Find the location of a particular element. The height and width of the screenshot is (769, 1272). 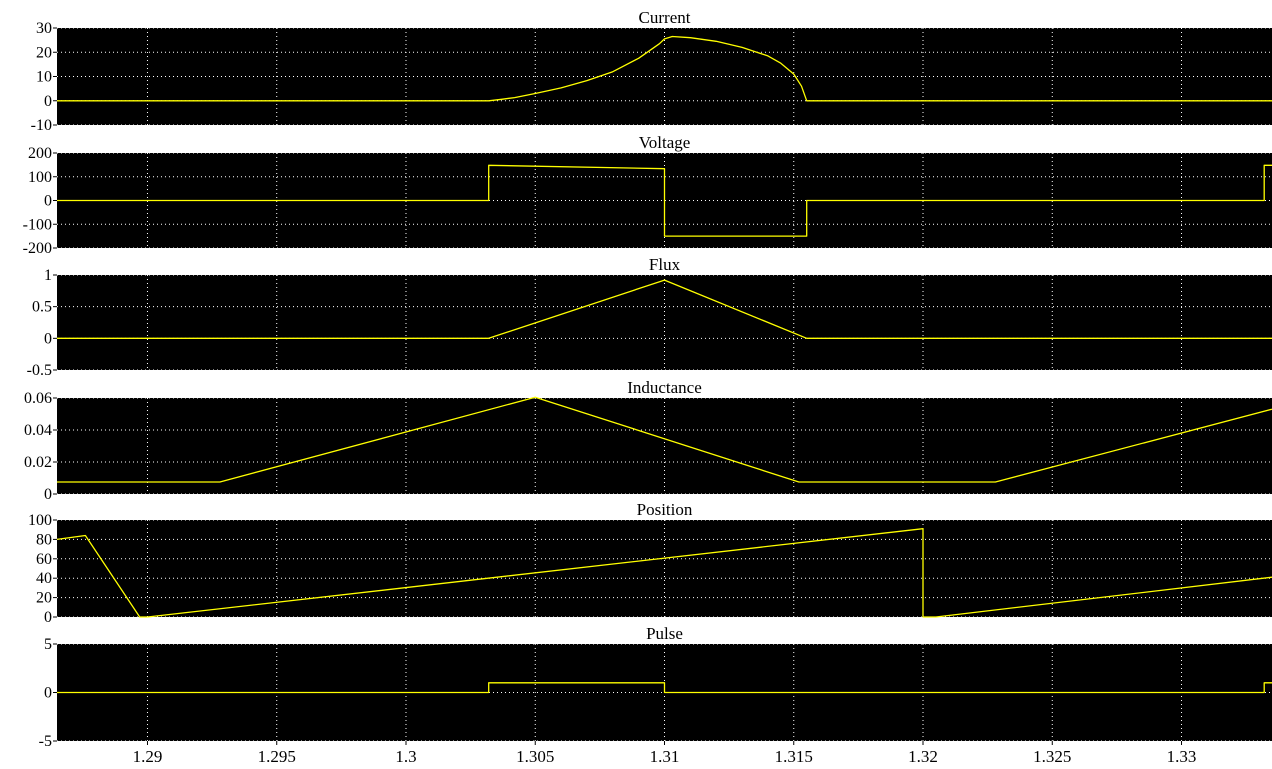

y-tick-label-flux: 0.5 is located at coordinates (42, 307).